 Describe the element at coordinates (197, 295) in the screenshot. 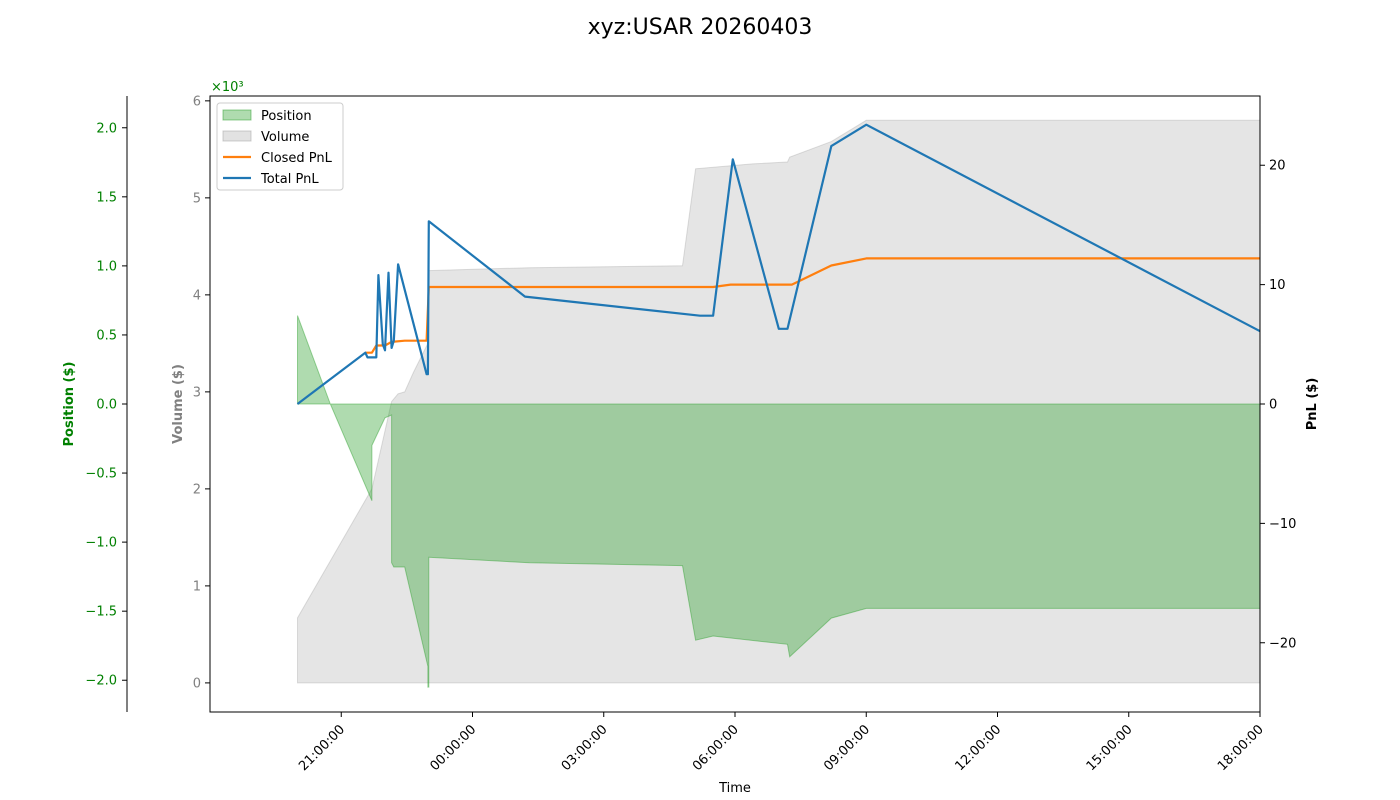

I see `volume-tick-label: 4` at that location.